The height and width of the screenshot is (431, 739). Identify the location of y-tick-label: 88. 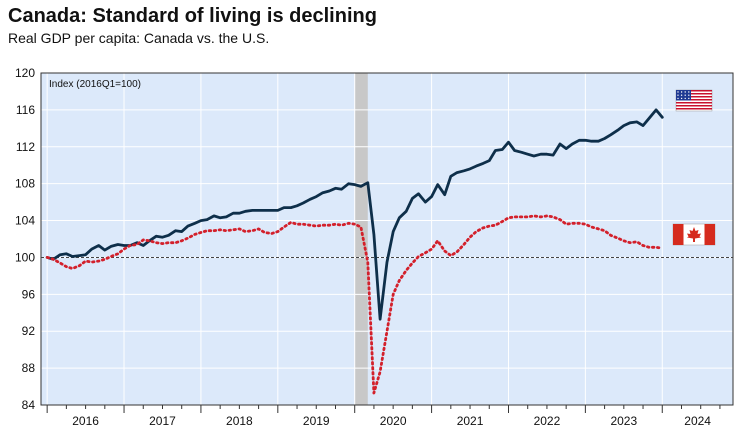
(29, 368).